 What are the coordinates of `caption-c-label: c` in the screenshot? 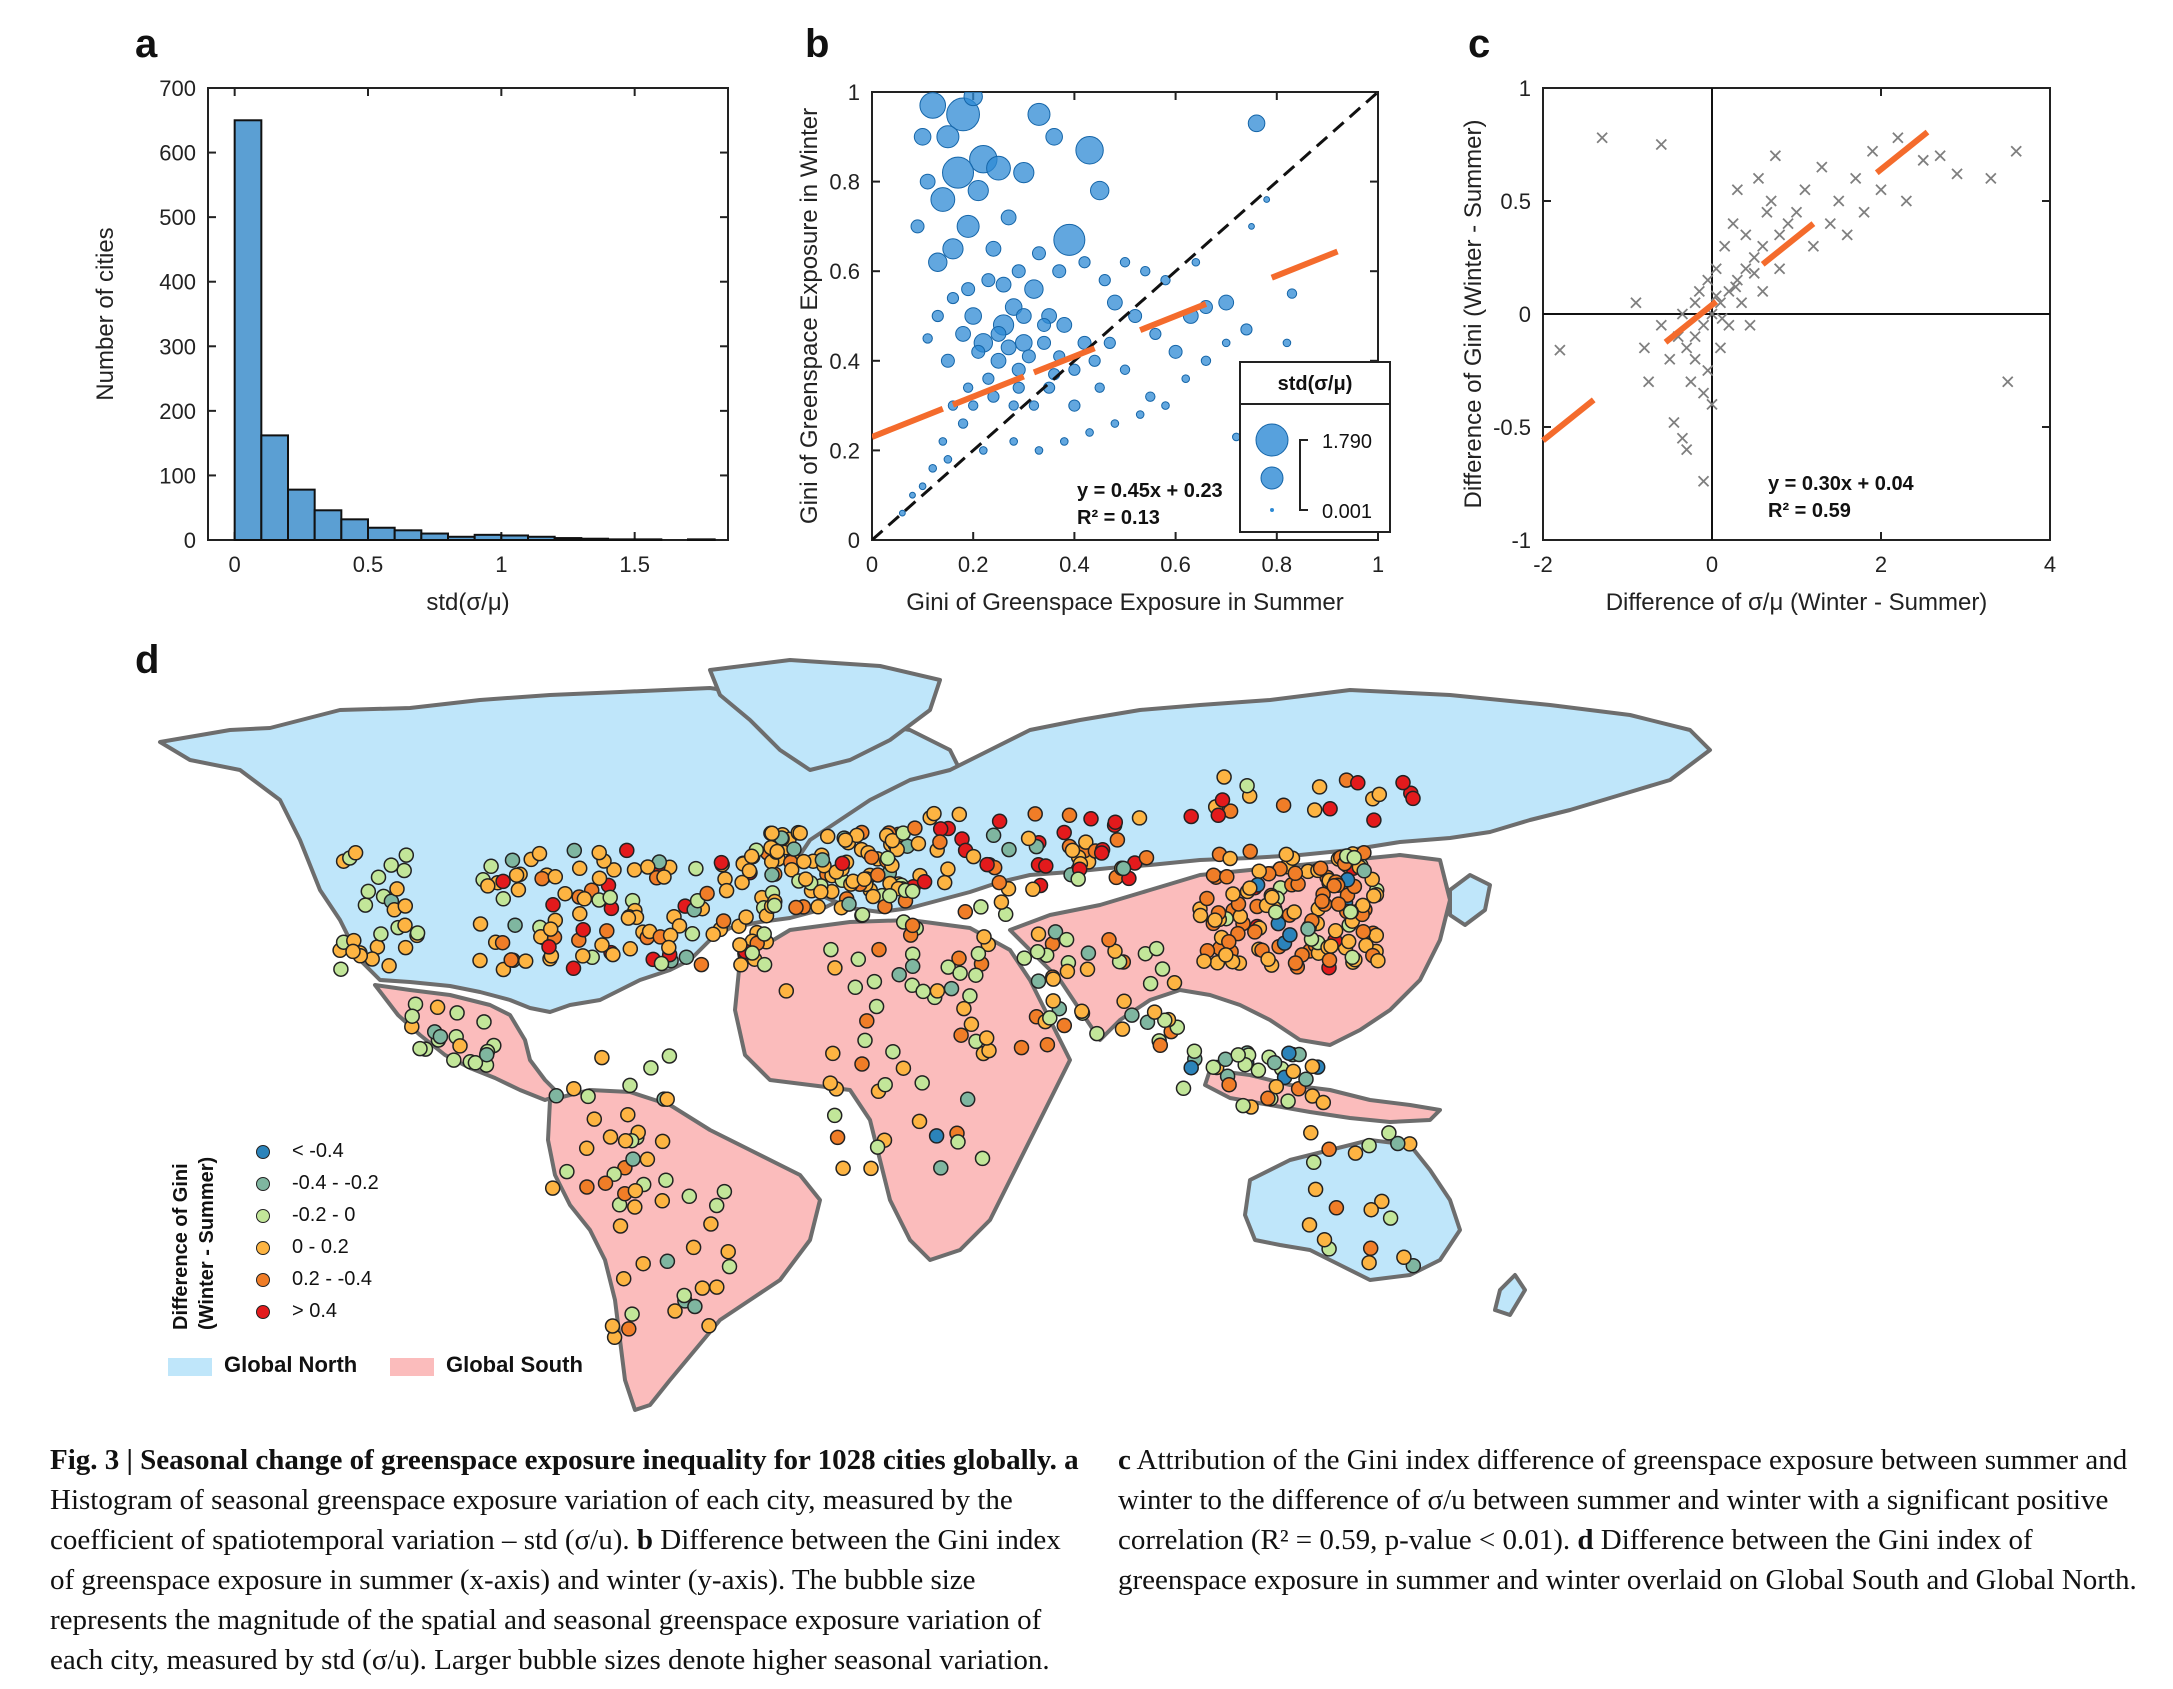 It's located at (1124, 1460).